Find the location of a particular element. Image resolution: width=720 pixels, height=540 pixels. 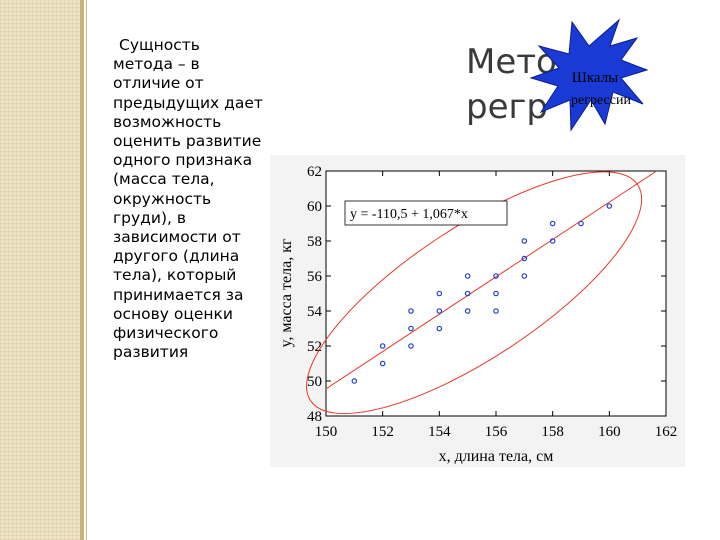

y-tick-label: 58 is located at coordinates (314, 242).